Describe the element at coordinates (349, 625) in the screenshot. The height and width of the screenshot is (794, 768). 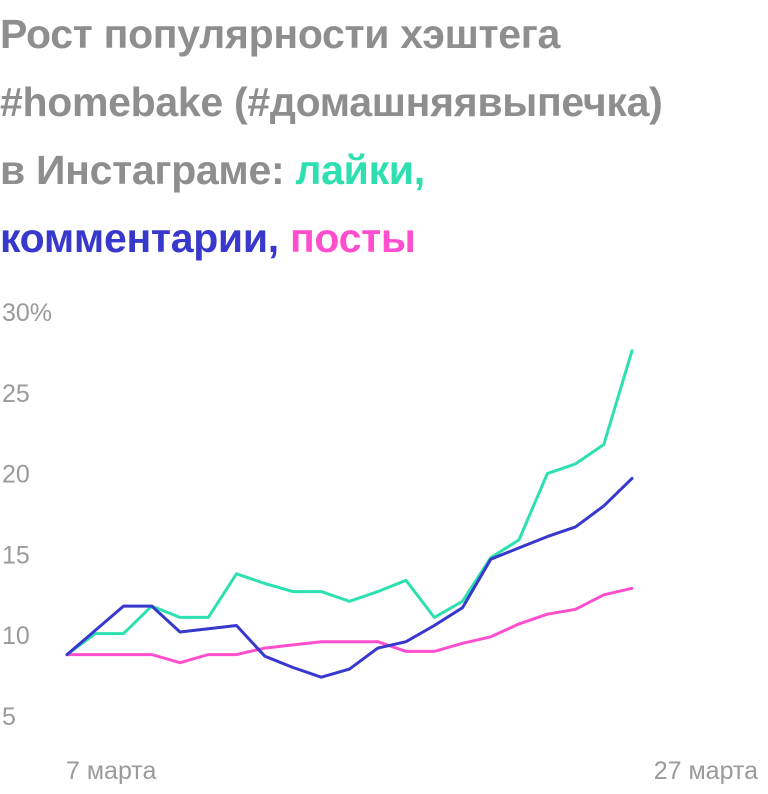
I see `series-line-posts` at that location.